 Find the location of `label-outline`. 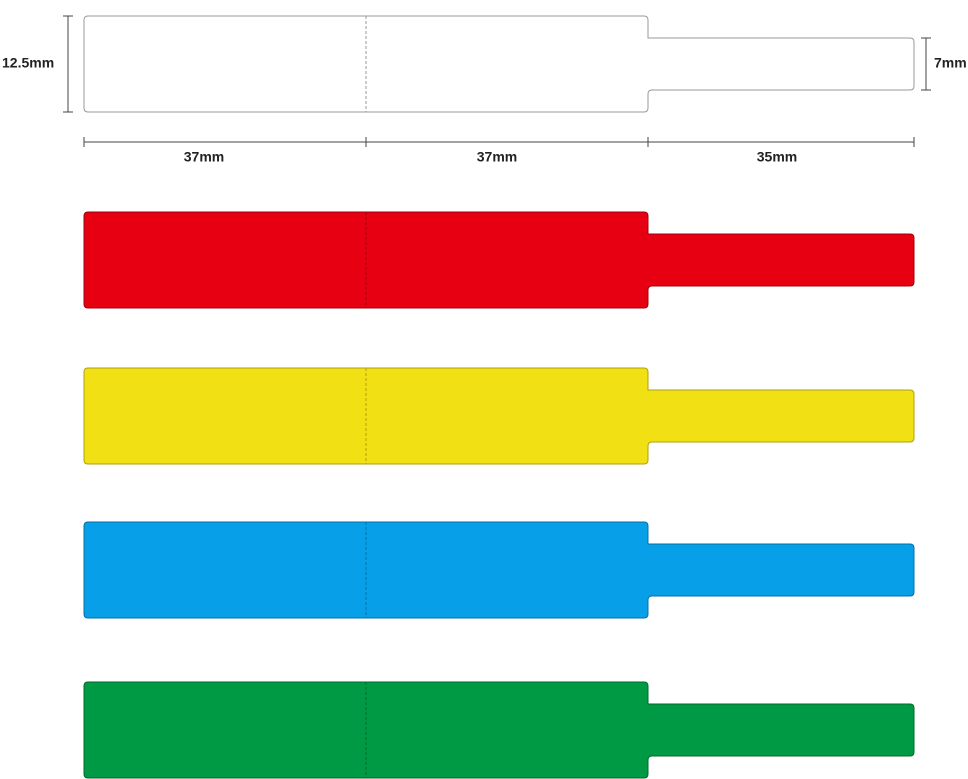

label-outline is located at coordinates (499, 64).